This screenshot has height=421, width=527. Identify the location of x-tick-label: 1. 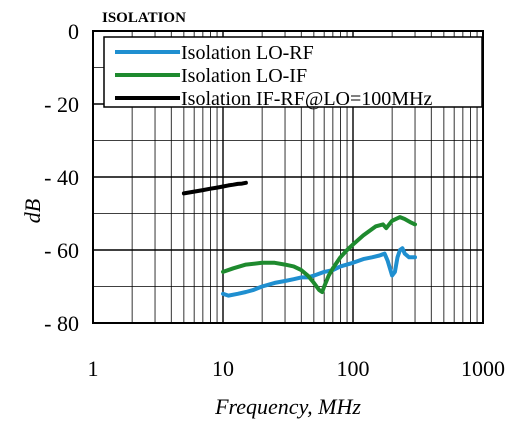
(93, 368).